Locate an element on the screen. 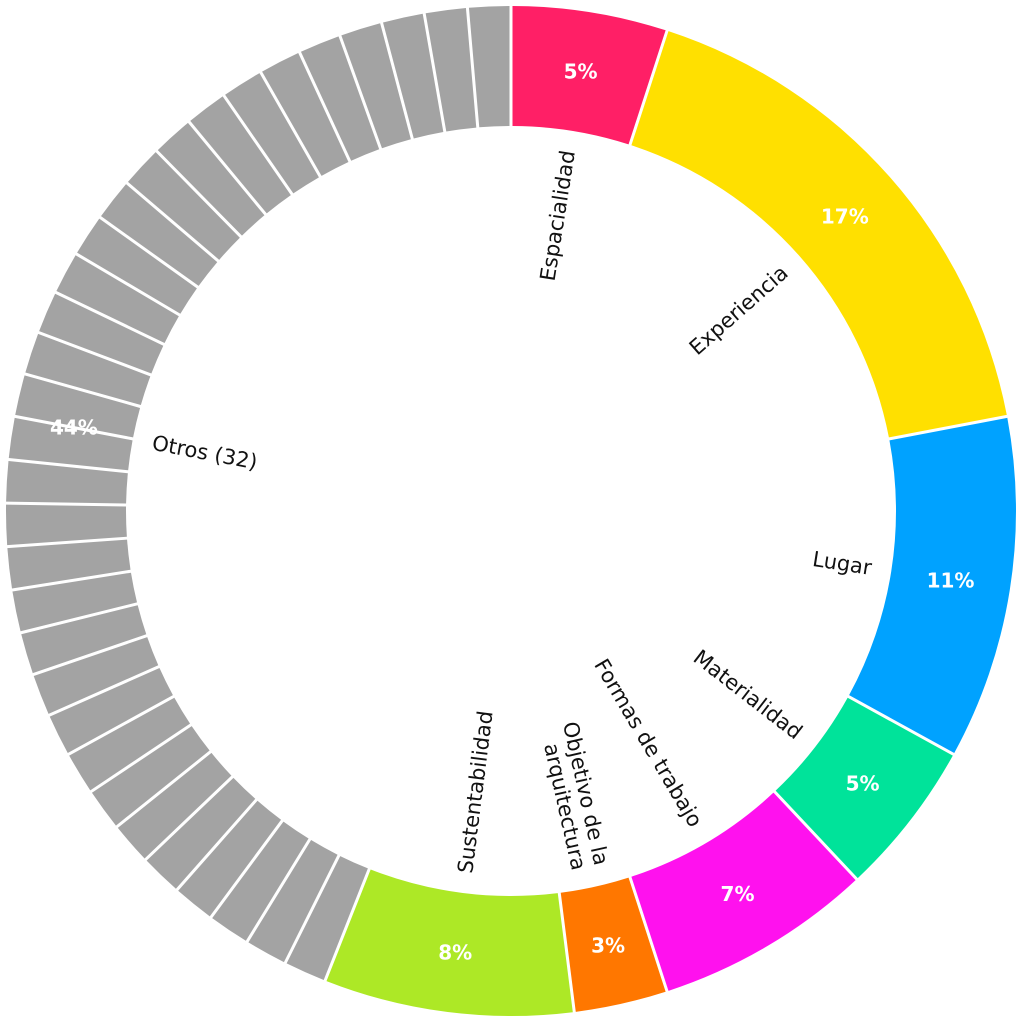  slice-materialidad-arc is located at coordinates (864, 788).